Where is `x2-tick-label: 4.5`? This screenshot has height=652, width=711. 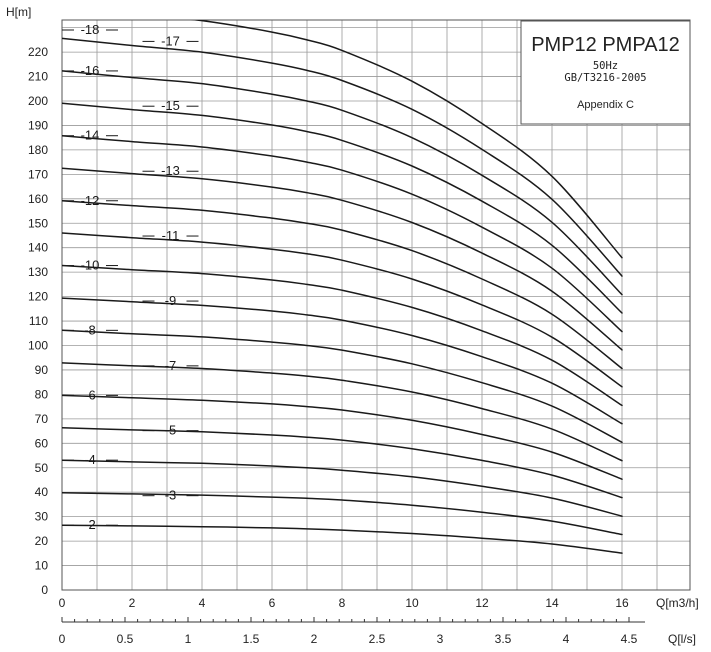
x2-tick-label: 4.5 is located at coordinates (629, 639).